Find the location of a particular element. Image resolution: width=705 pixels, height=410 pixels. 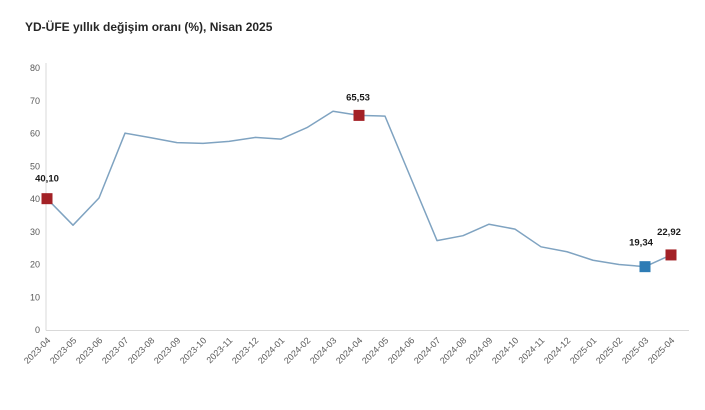

x-tick-label: 2023-10 is located at coordinates (193, 350).